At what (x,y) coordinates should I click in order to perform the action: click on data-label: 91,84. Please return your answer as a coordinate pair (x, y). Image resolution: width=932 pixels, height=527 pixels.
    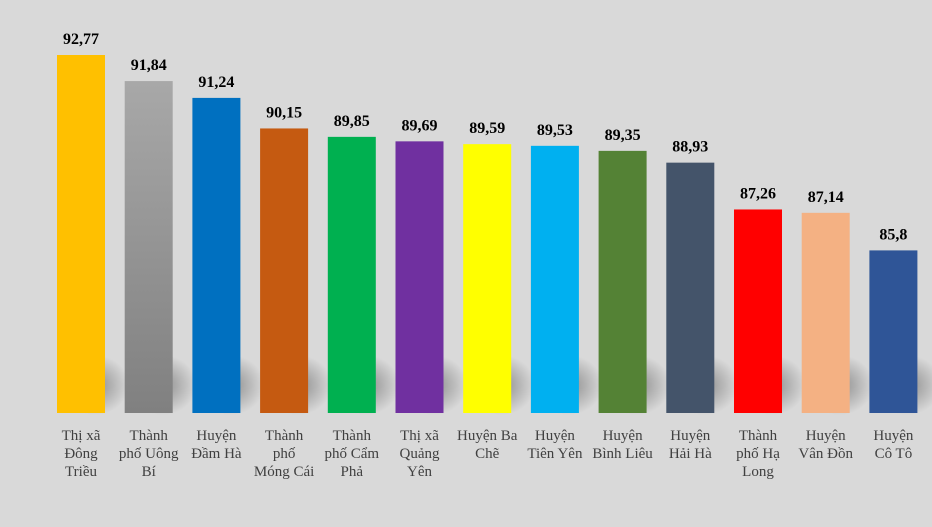
    Looking at the image, I should click on (149, 65).